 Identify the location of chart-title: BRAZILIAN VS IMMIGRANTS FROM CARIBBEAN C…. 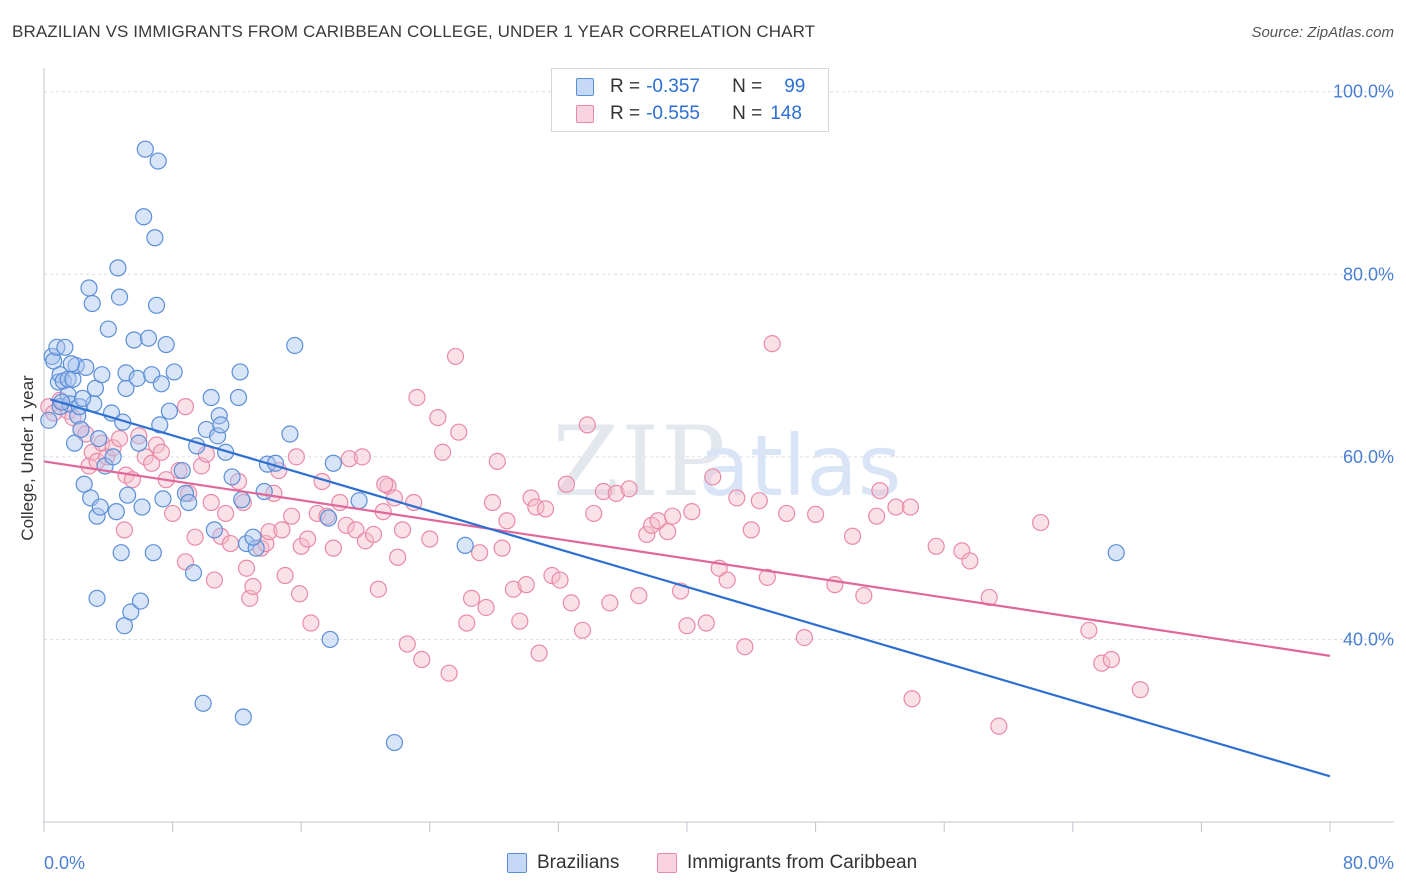
(414, 31).